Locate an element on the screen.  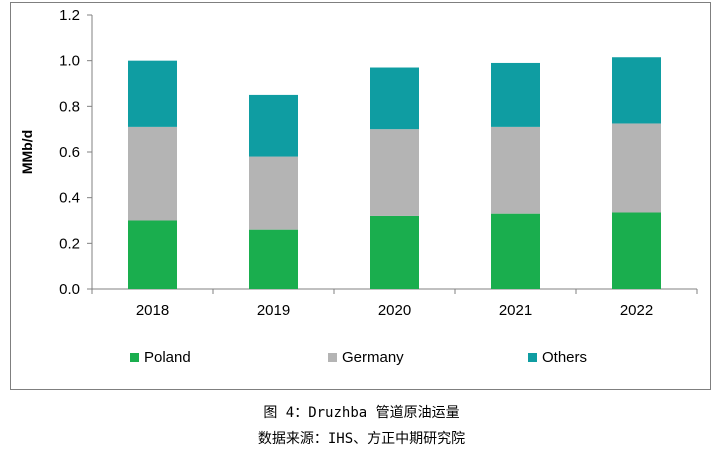
y-axis: 0.0 0.2 0.4 0.6 0.8 1.0 1.2 is located at coordinates (76, 152).